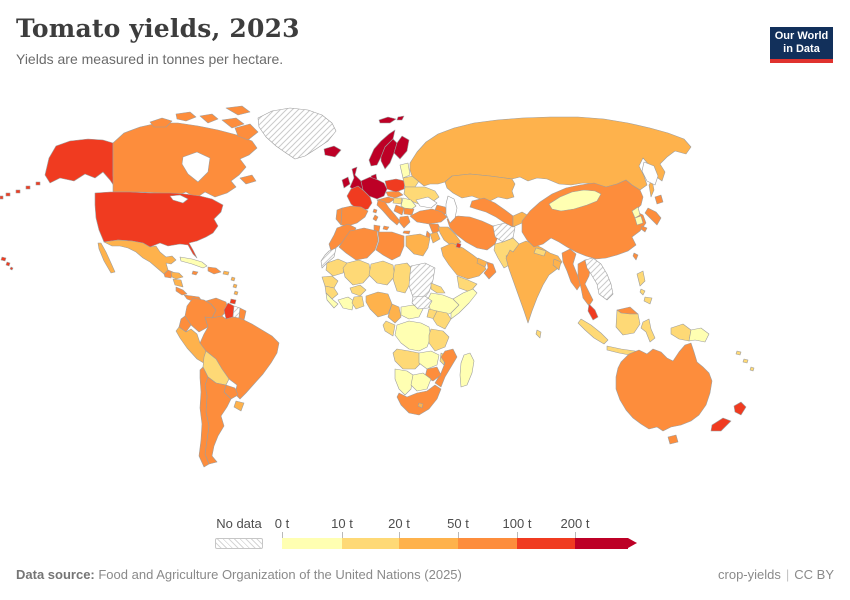  What do you see at coordinates (464, 304) in the screenshot?
I see `country-somalia` at bounding box center [464, 304].